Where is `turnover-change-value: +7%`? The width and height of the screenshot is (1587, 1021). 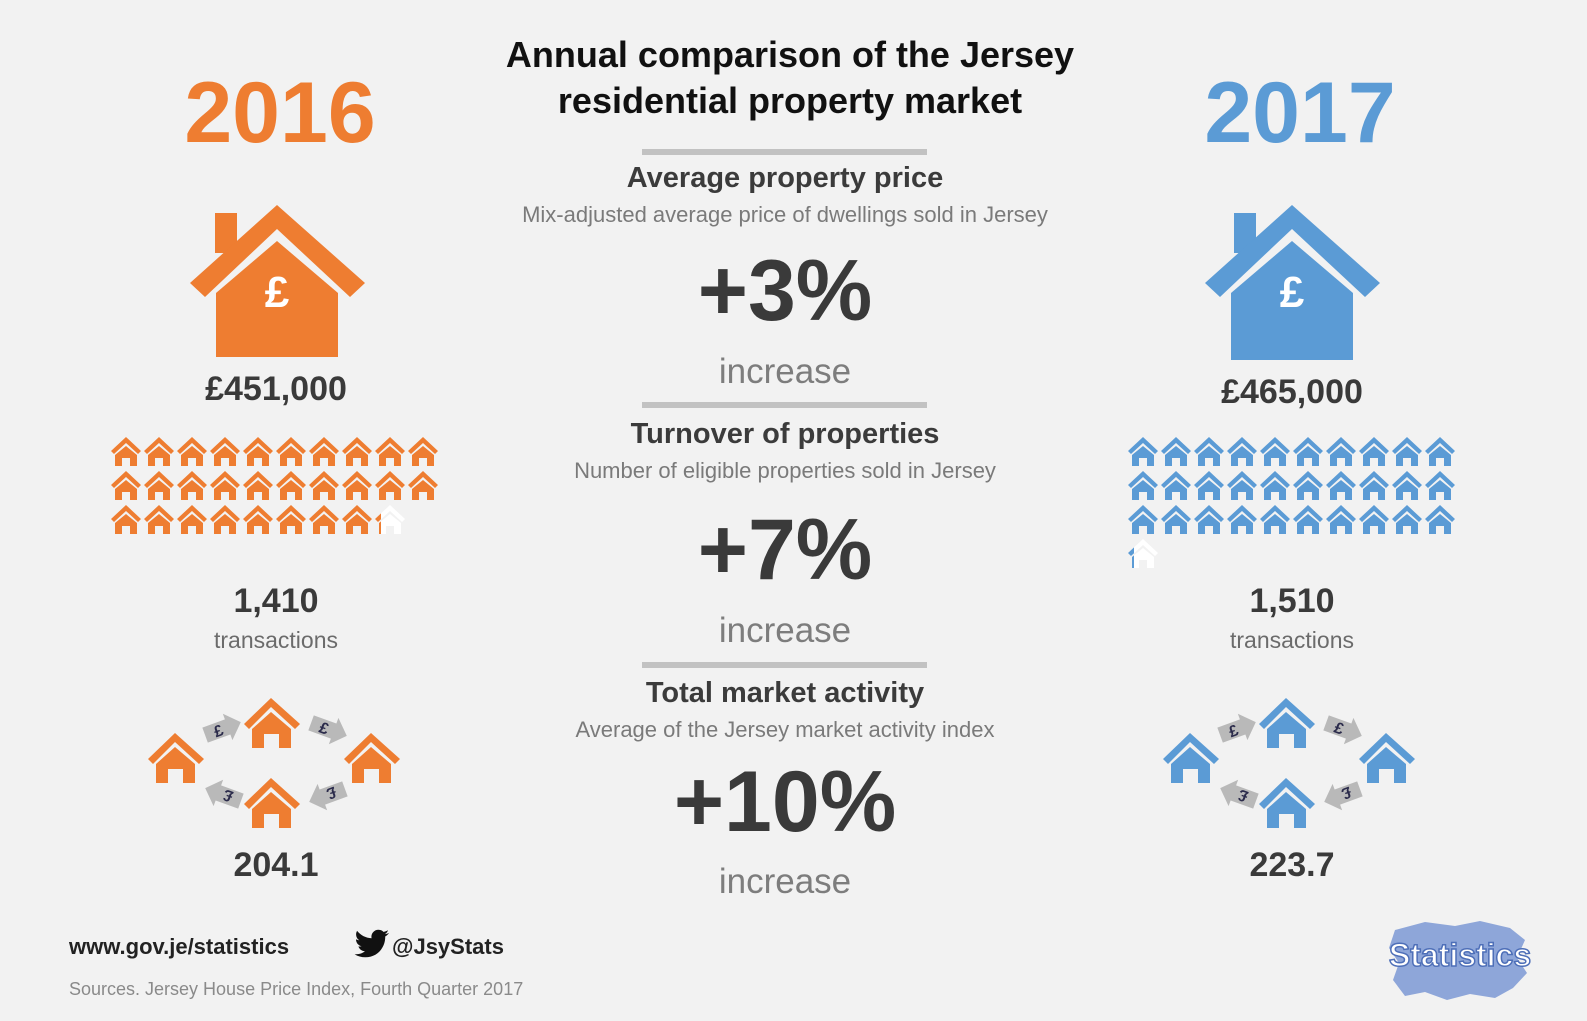 turnover-change-value: +7% is located at coordinates (785, 550).